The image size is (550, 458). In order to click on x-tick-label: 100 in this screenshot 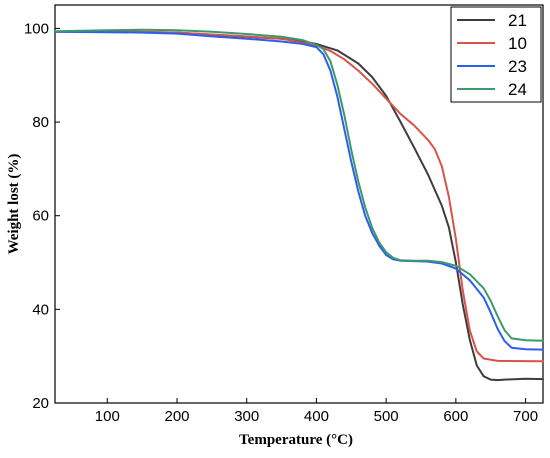, I will do `click(107, 416)`.